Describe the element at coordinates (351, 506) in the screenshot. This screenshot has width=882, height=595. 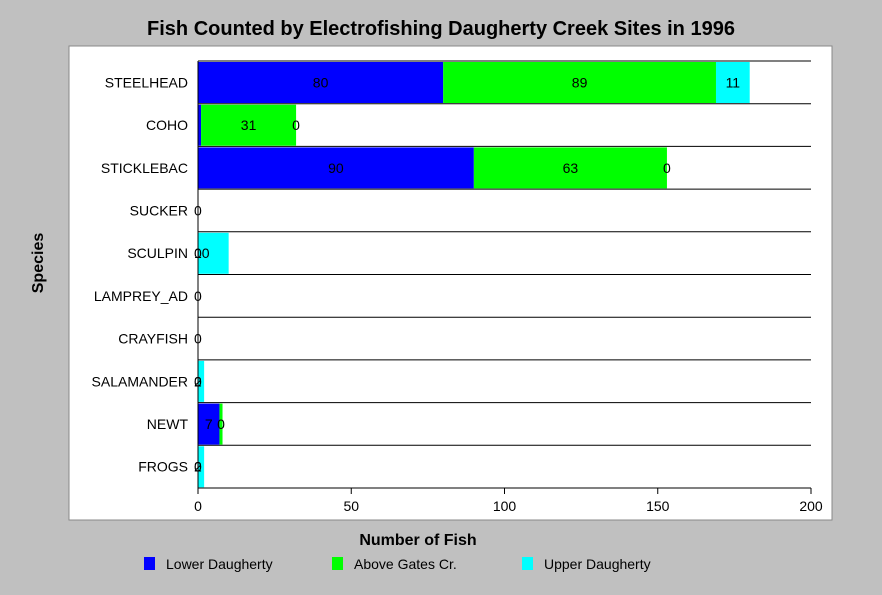
I see `x-tick-label-50: 50` at that location.